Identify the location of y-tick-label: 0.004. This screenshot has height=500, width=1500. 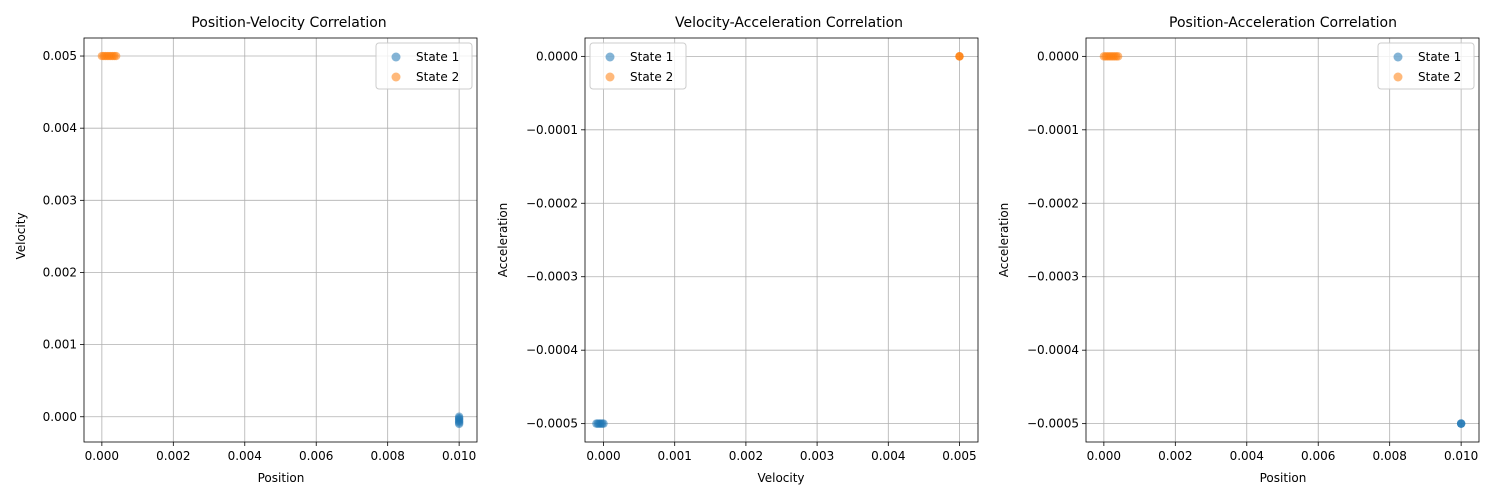
(60, 128).